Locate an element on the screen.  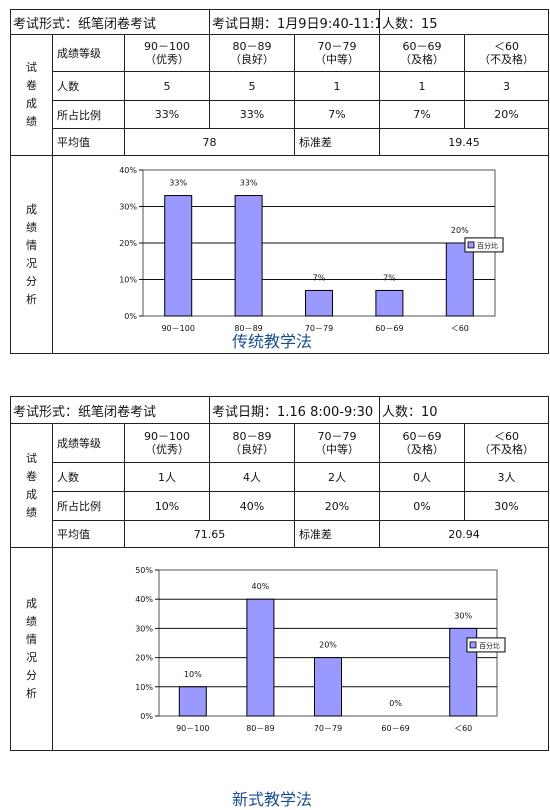
grade-header: ＜60 （不及格） is located at coordinates (507, 53).